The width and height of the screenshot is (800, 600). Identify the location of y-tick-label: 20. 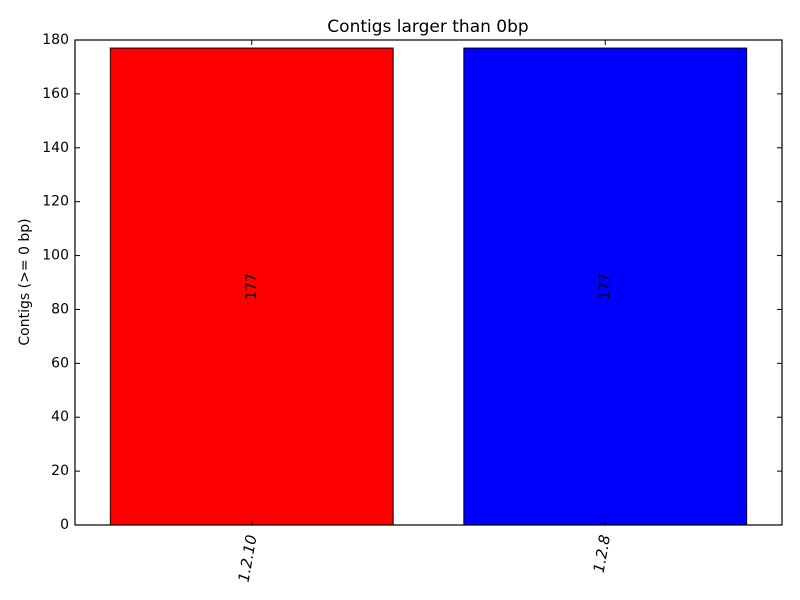
(60, 471).